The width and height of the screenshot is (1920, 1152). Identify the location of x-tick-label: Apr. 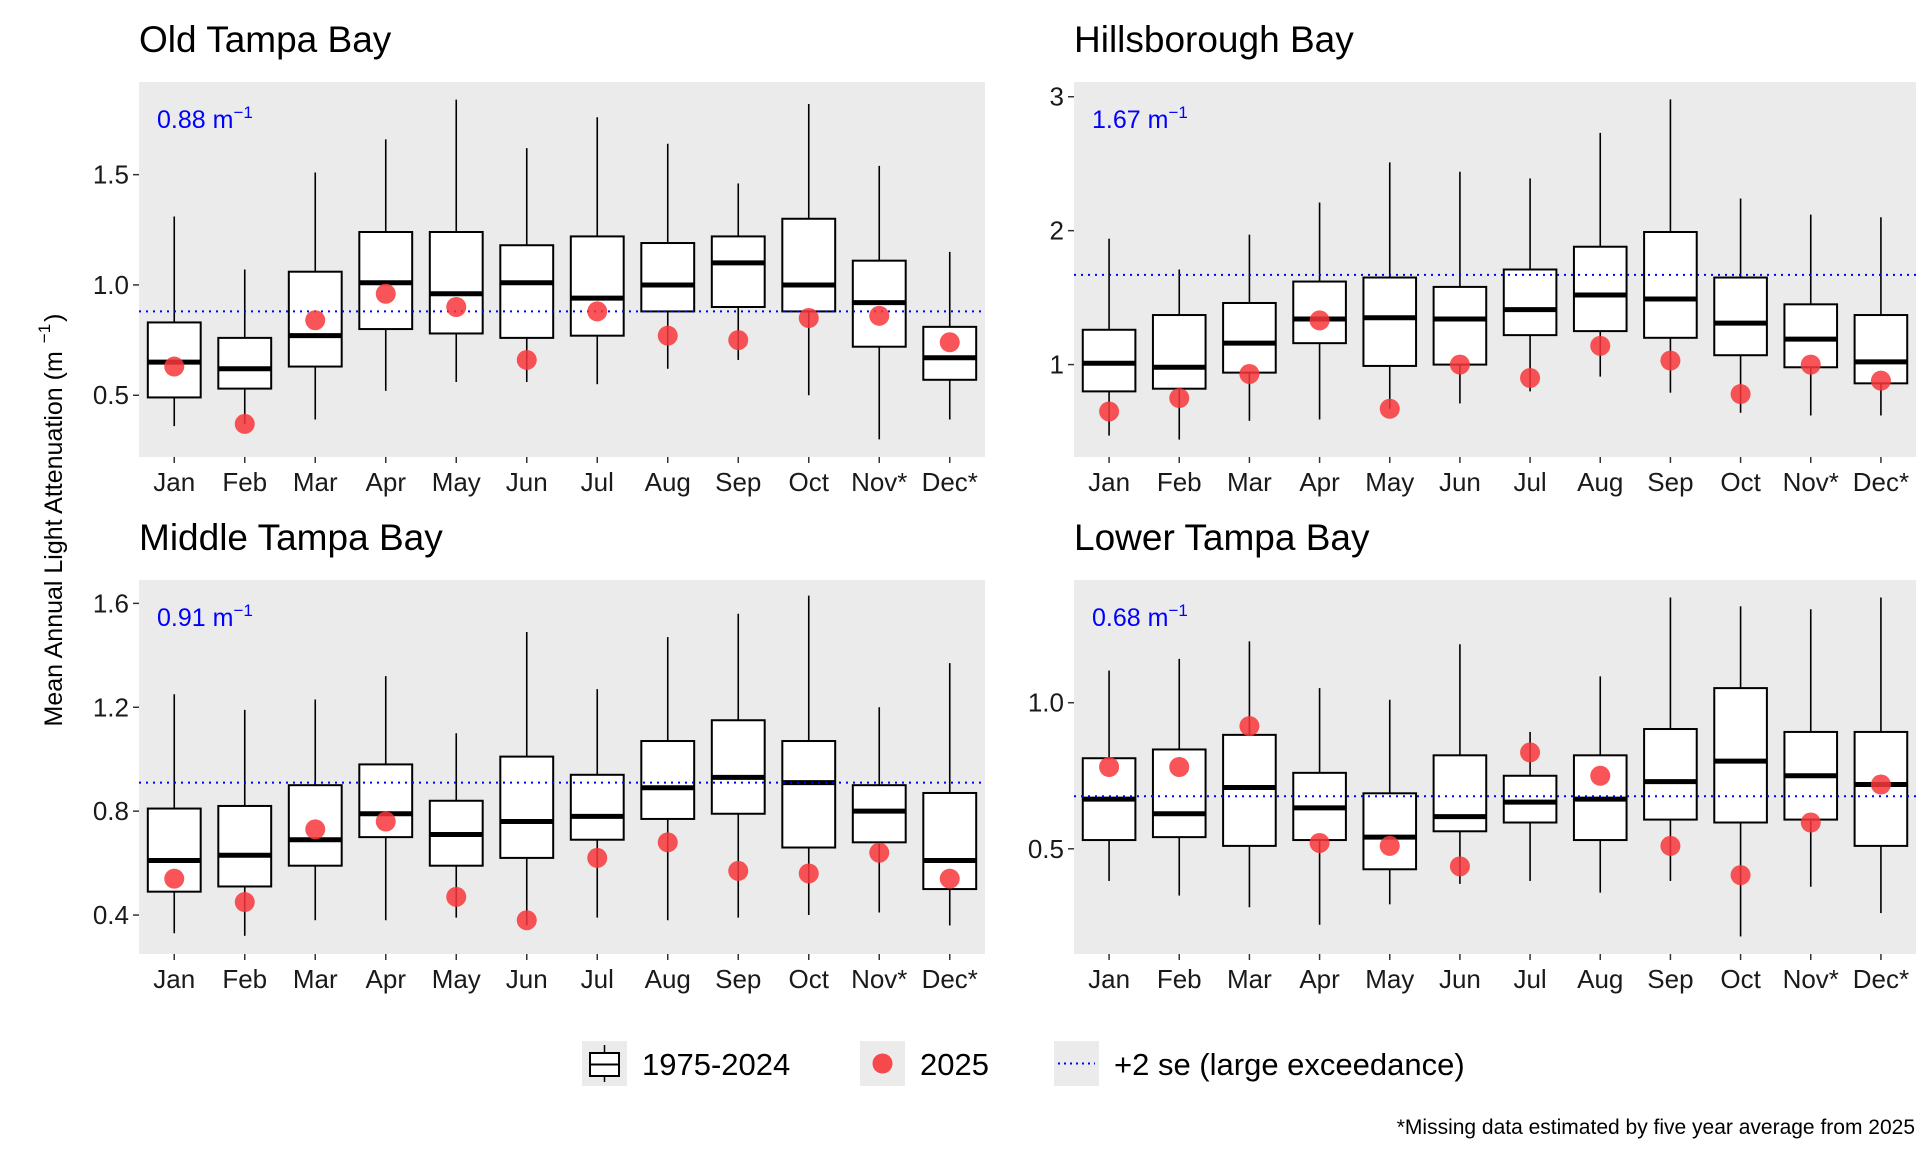
(1319, 482).